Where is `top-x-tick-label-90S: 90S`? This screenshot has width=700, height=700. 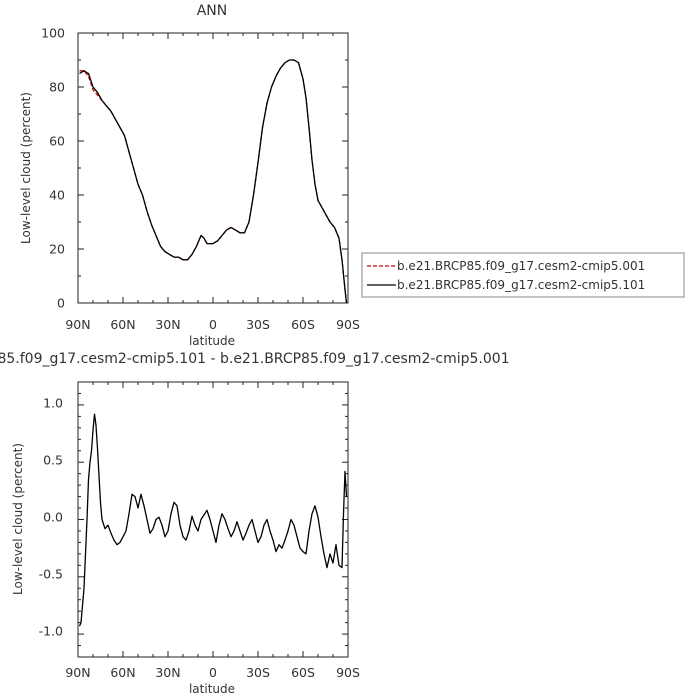 top-x-tick-label-90S: 90S is located at coordinates (348, 324).